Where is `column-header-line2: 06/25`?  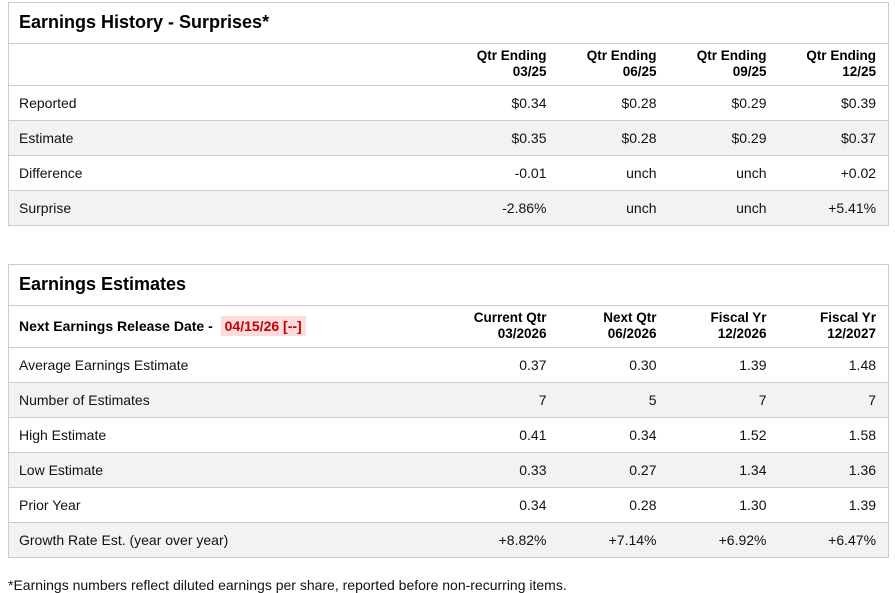 column-header-line2: 06/25 is located at coordinates (639, 71).